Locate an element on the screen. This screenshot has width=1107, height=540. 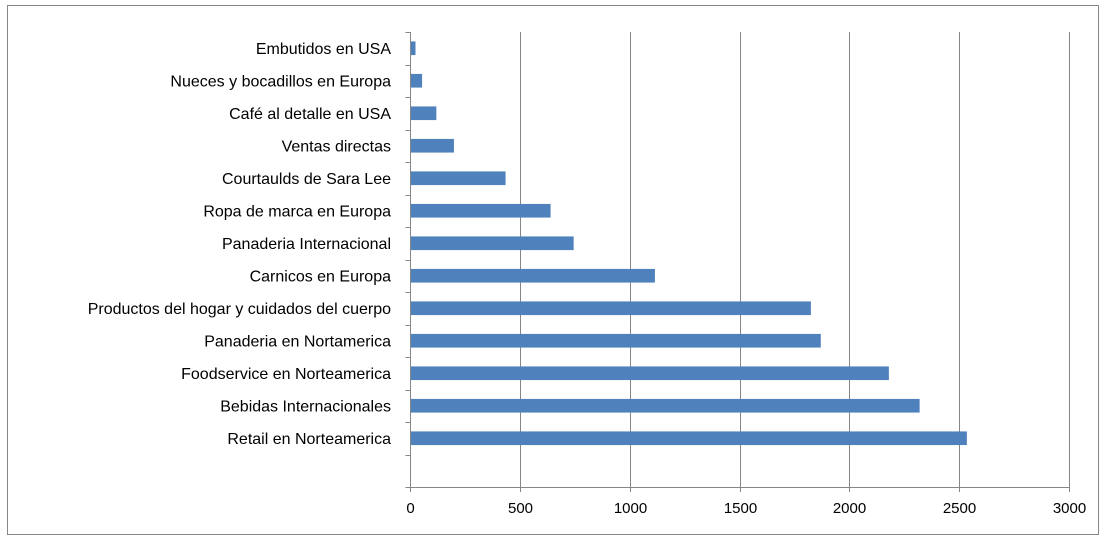
category-label: Carnicos en Europa is located at coordinates (321, 276).